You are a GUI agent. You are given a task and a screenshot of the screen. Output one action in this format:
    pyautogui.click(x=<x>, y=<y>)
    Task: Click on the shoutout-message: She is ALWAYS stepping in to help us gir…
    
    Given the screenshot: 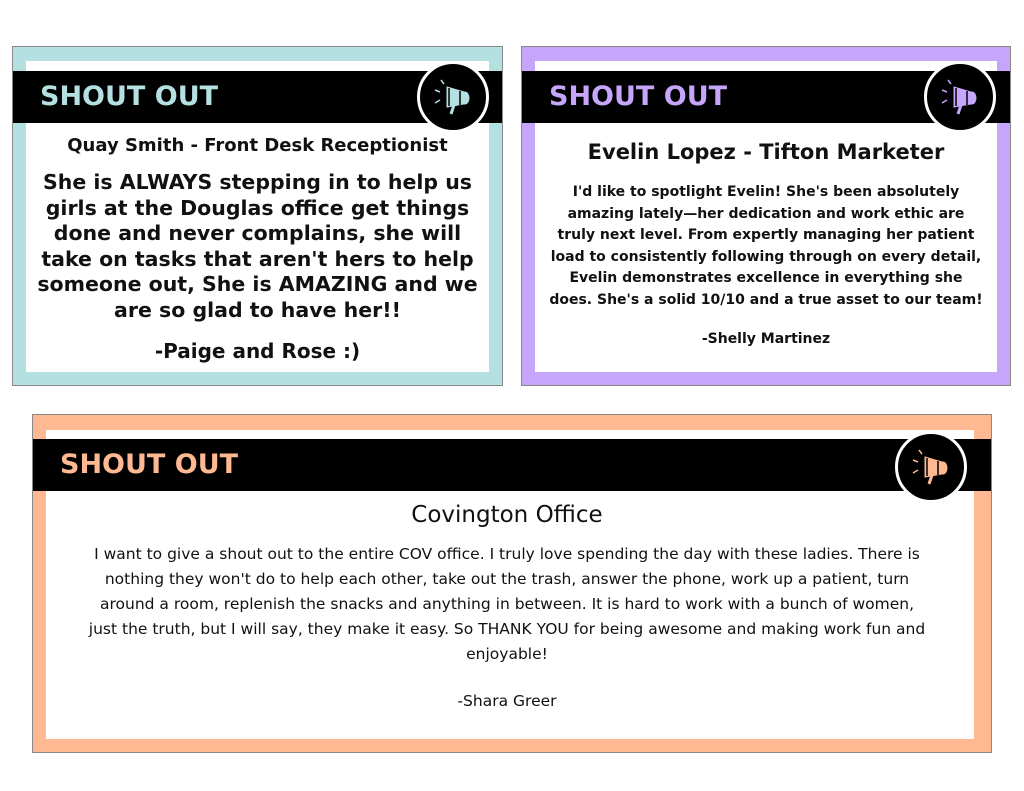 What is the action you would take?
    pyautogui.click(x=257, y=246)
    